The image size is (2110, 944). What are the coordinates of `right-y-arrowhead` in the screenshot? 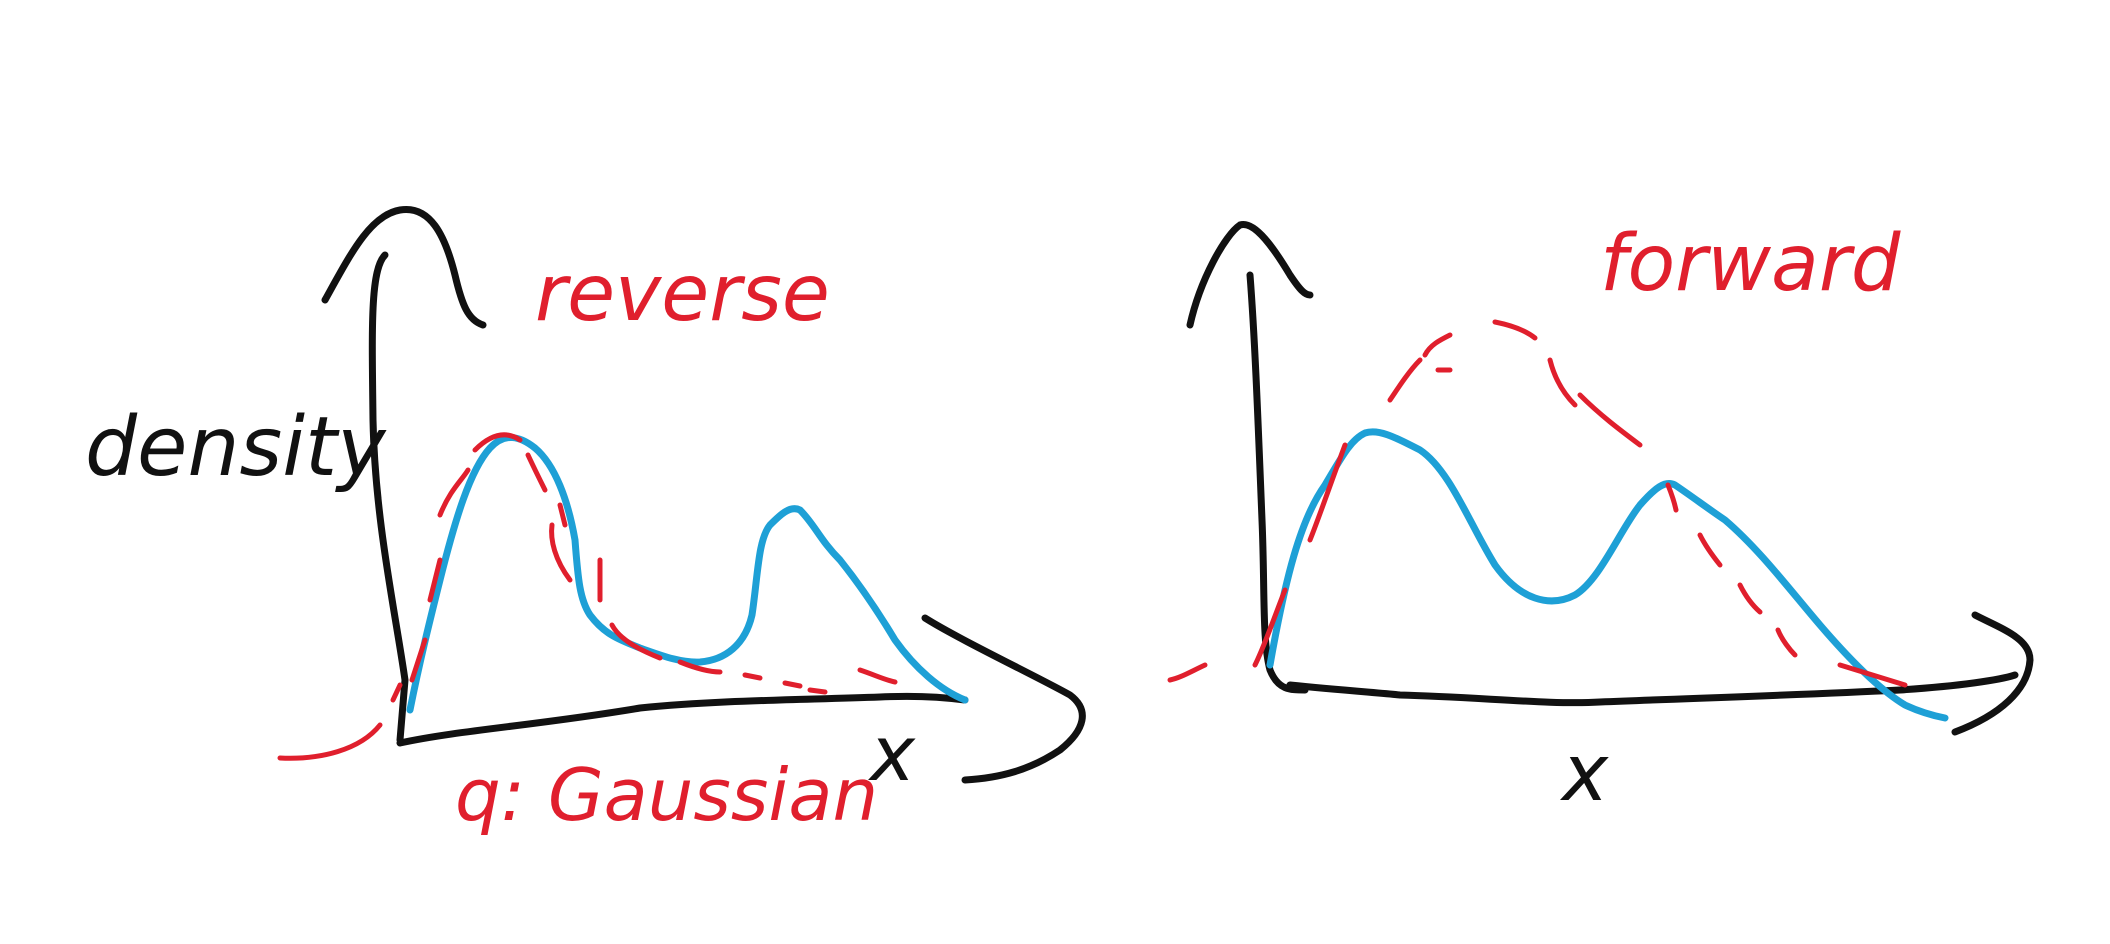 It's located at (1250, 275).